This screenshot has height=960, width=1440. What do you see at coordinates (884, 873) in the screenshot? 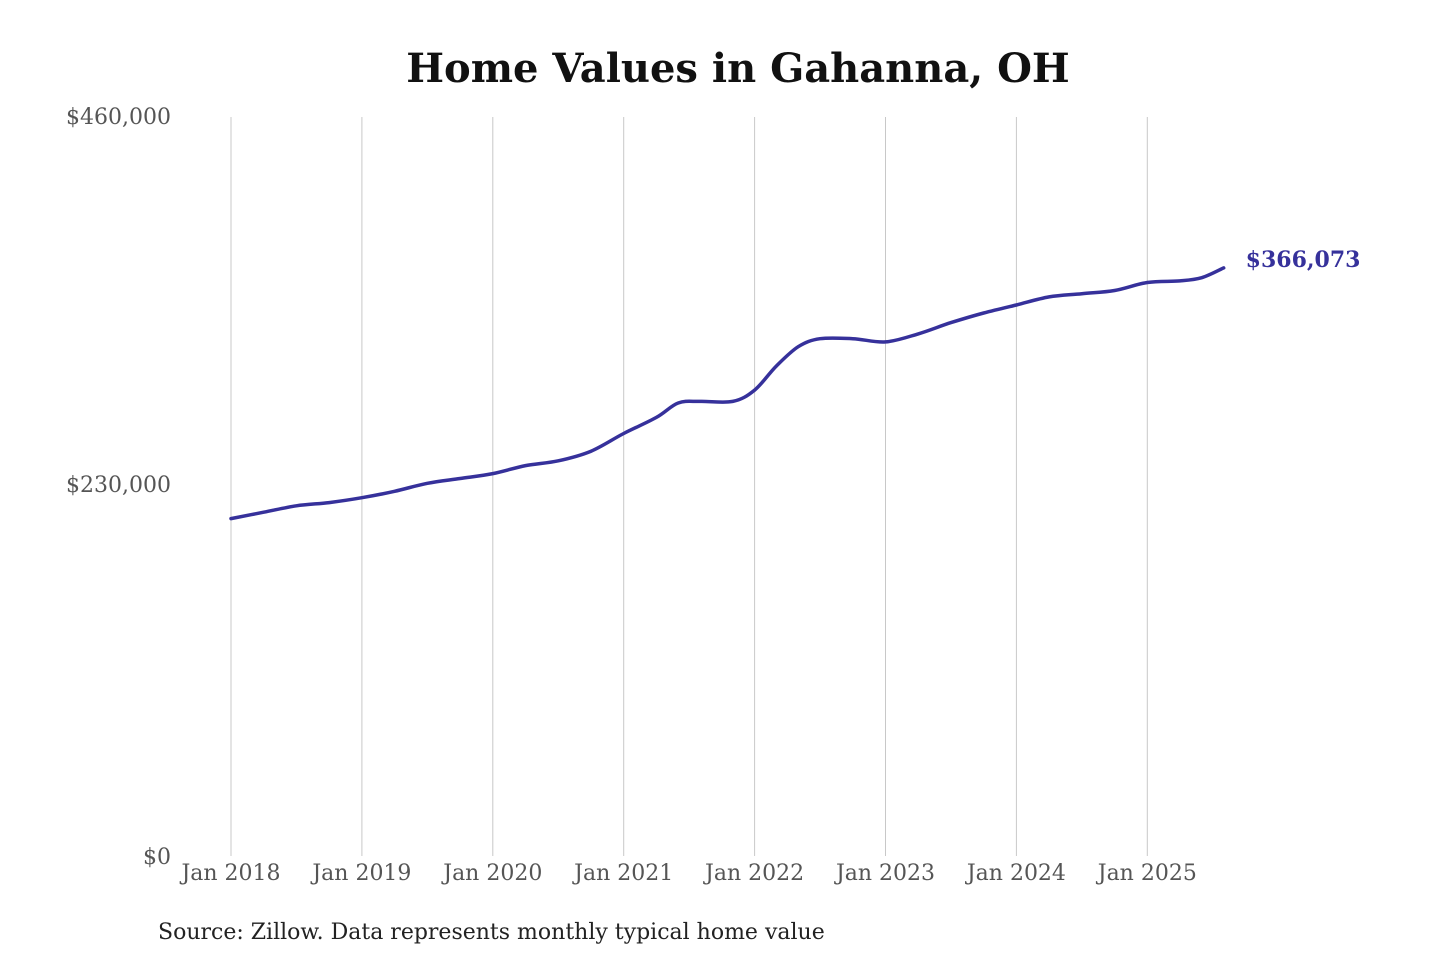
I see `x-tick-label: Jan 2023` at bounding box center [884, 873].